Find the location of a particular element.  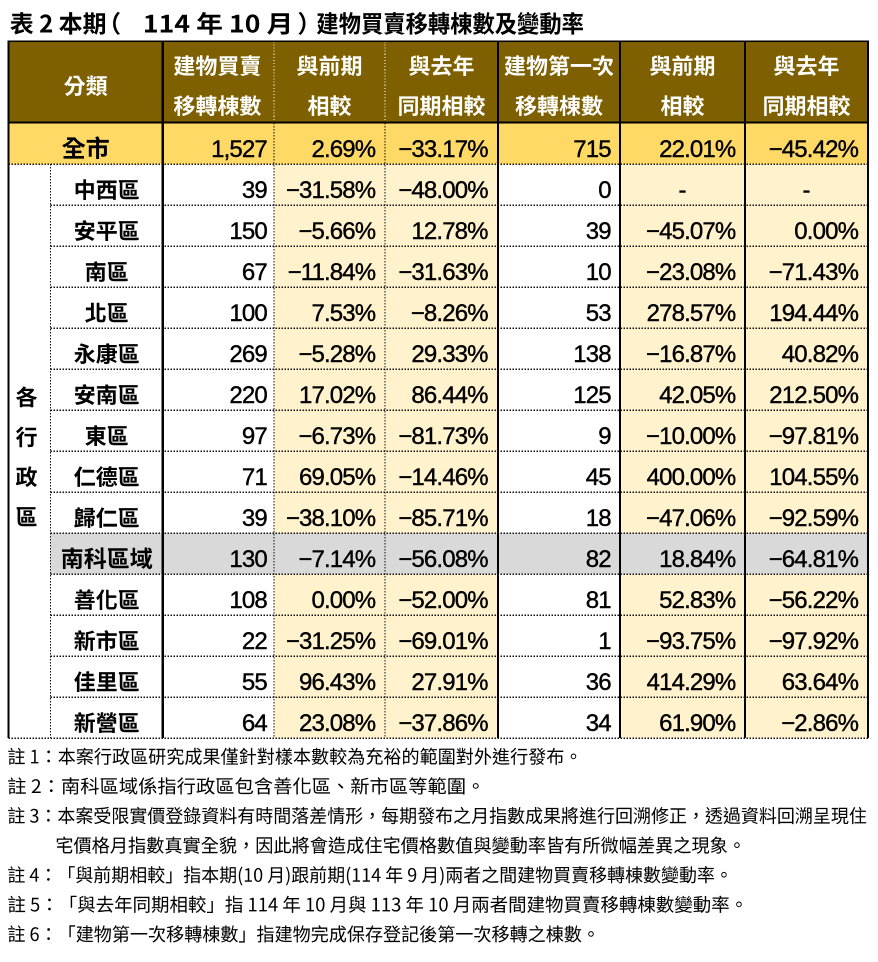

svg-text: 86.44% is located at coordinates (449, 395).